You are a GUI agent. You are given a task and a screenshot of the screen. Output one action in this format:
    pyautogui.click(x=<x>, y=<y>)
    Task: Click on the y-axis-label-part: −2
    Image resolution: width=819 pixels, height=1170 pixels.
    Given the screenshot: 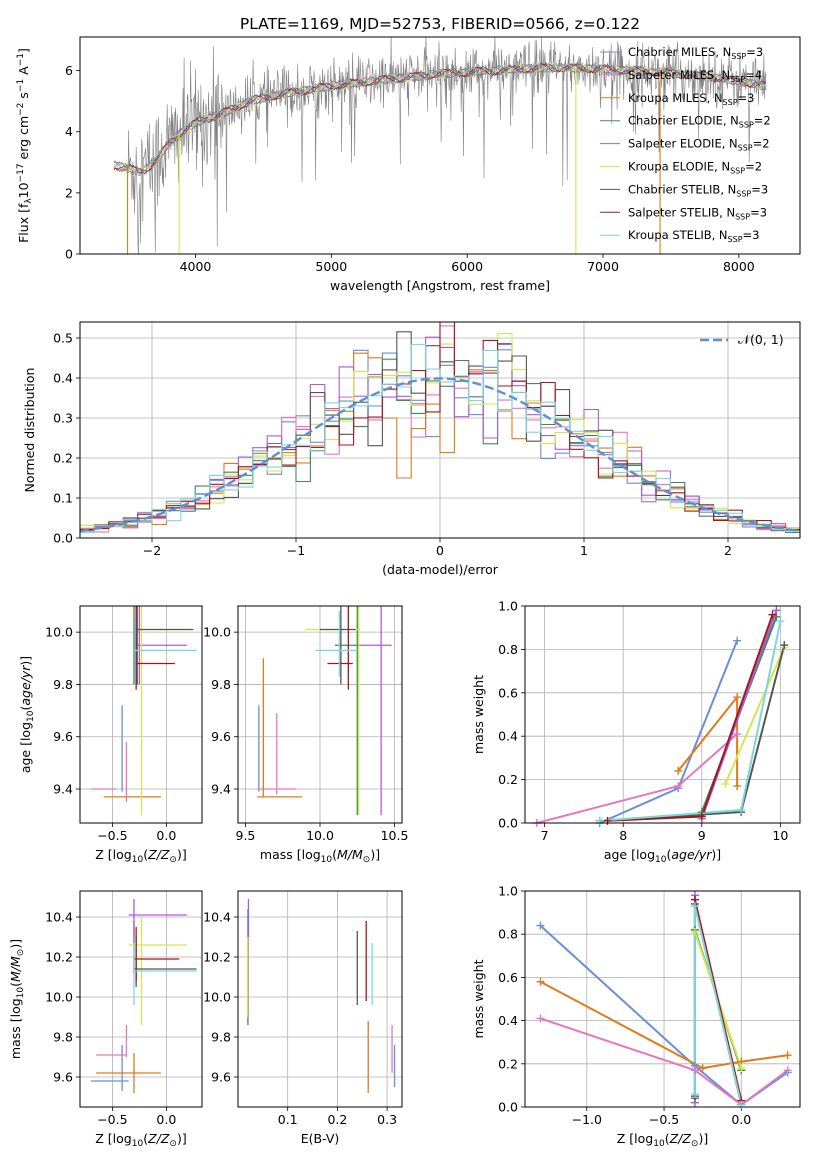 What is the action you would take?
    pyautogui.click(x=21, y=109)
    